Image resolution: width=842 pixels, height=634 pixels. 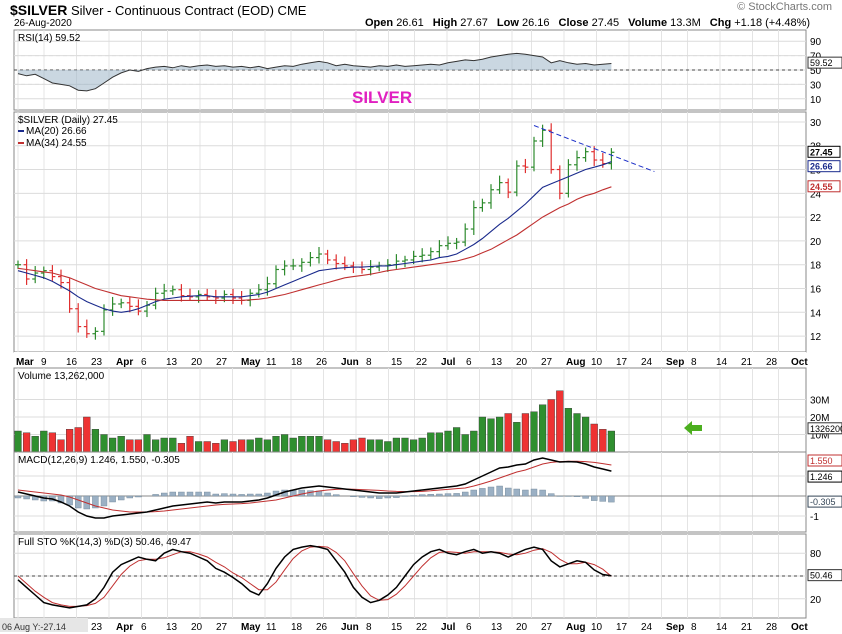 I want to click on bottom-date-label: 11, so click(x=271, y=627).